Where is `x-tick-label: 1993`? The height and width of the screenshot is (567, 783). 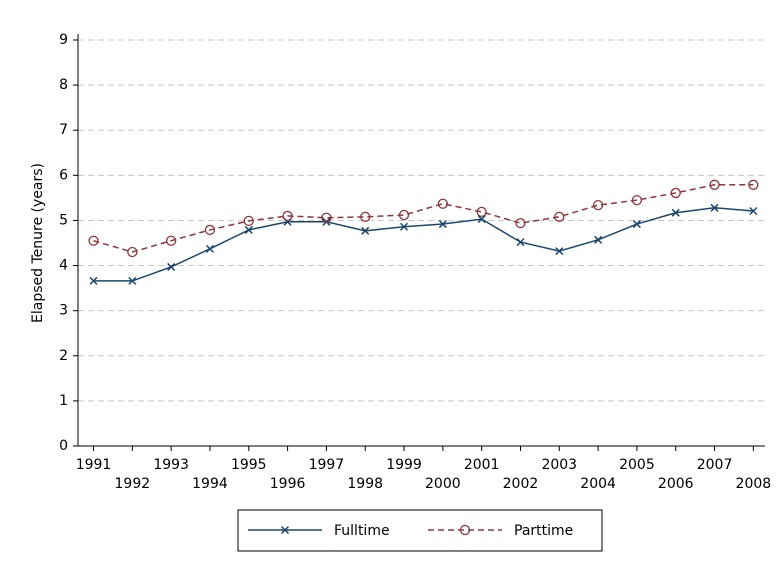 x-tick-label: 1993 is located at coordinates (171, 465).